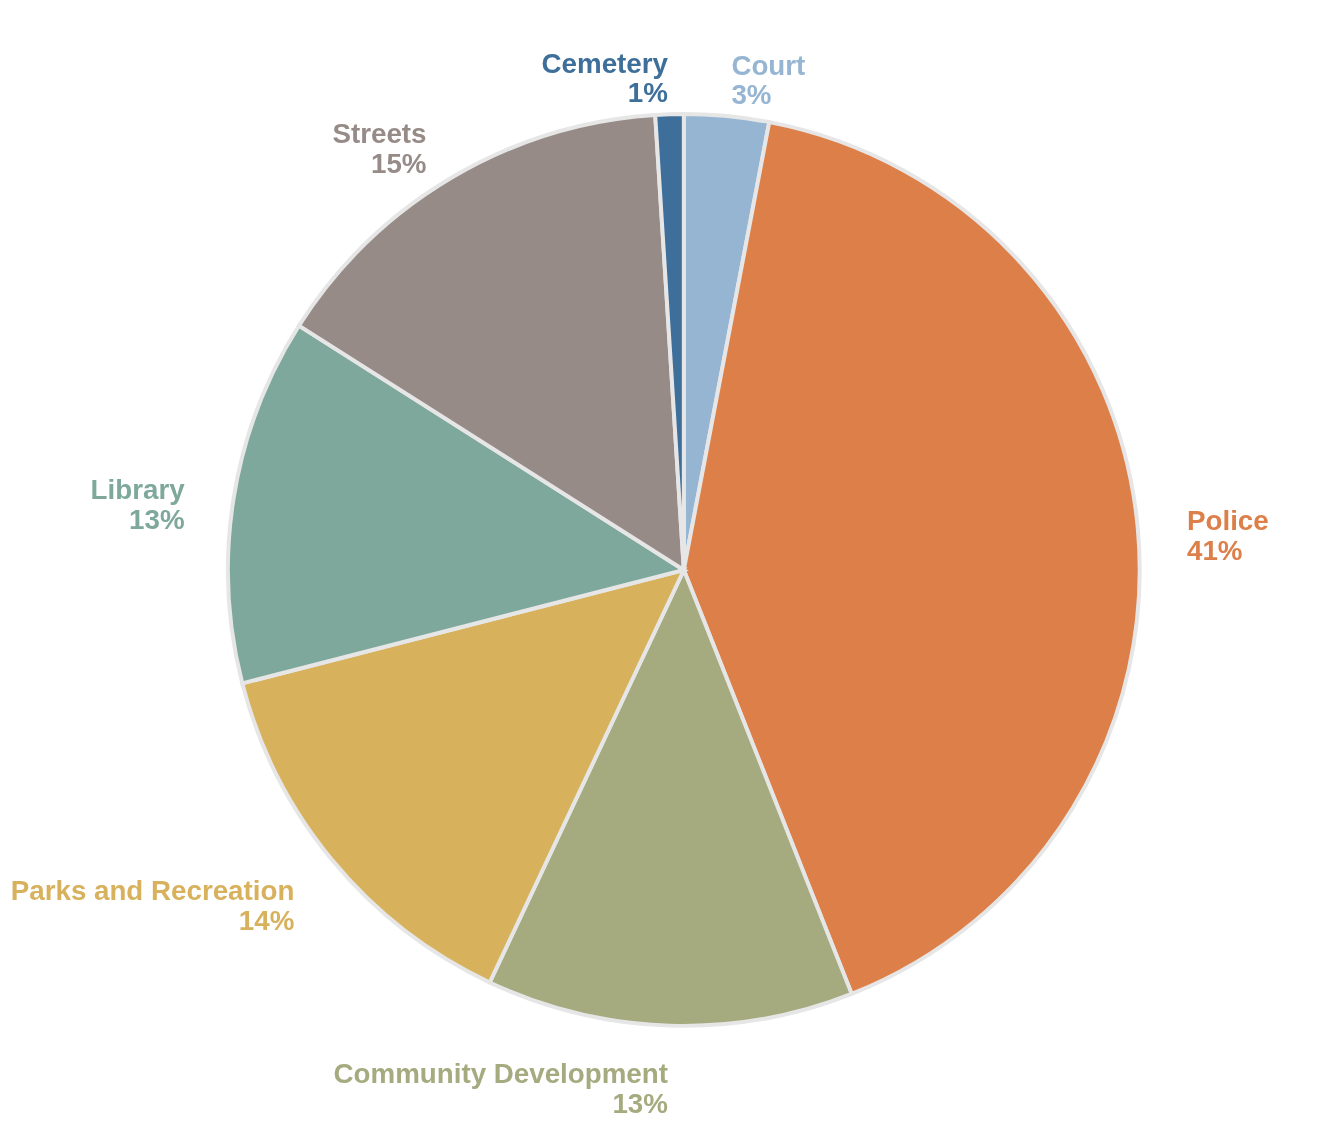  I want to click on slice-label: Community Development, so click(500, 1074).